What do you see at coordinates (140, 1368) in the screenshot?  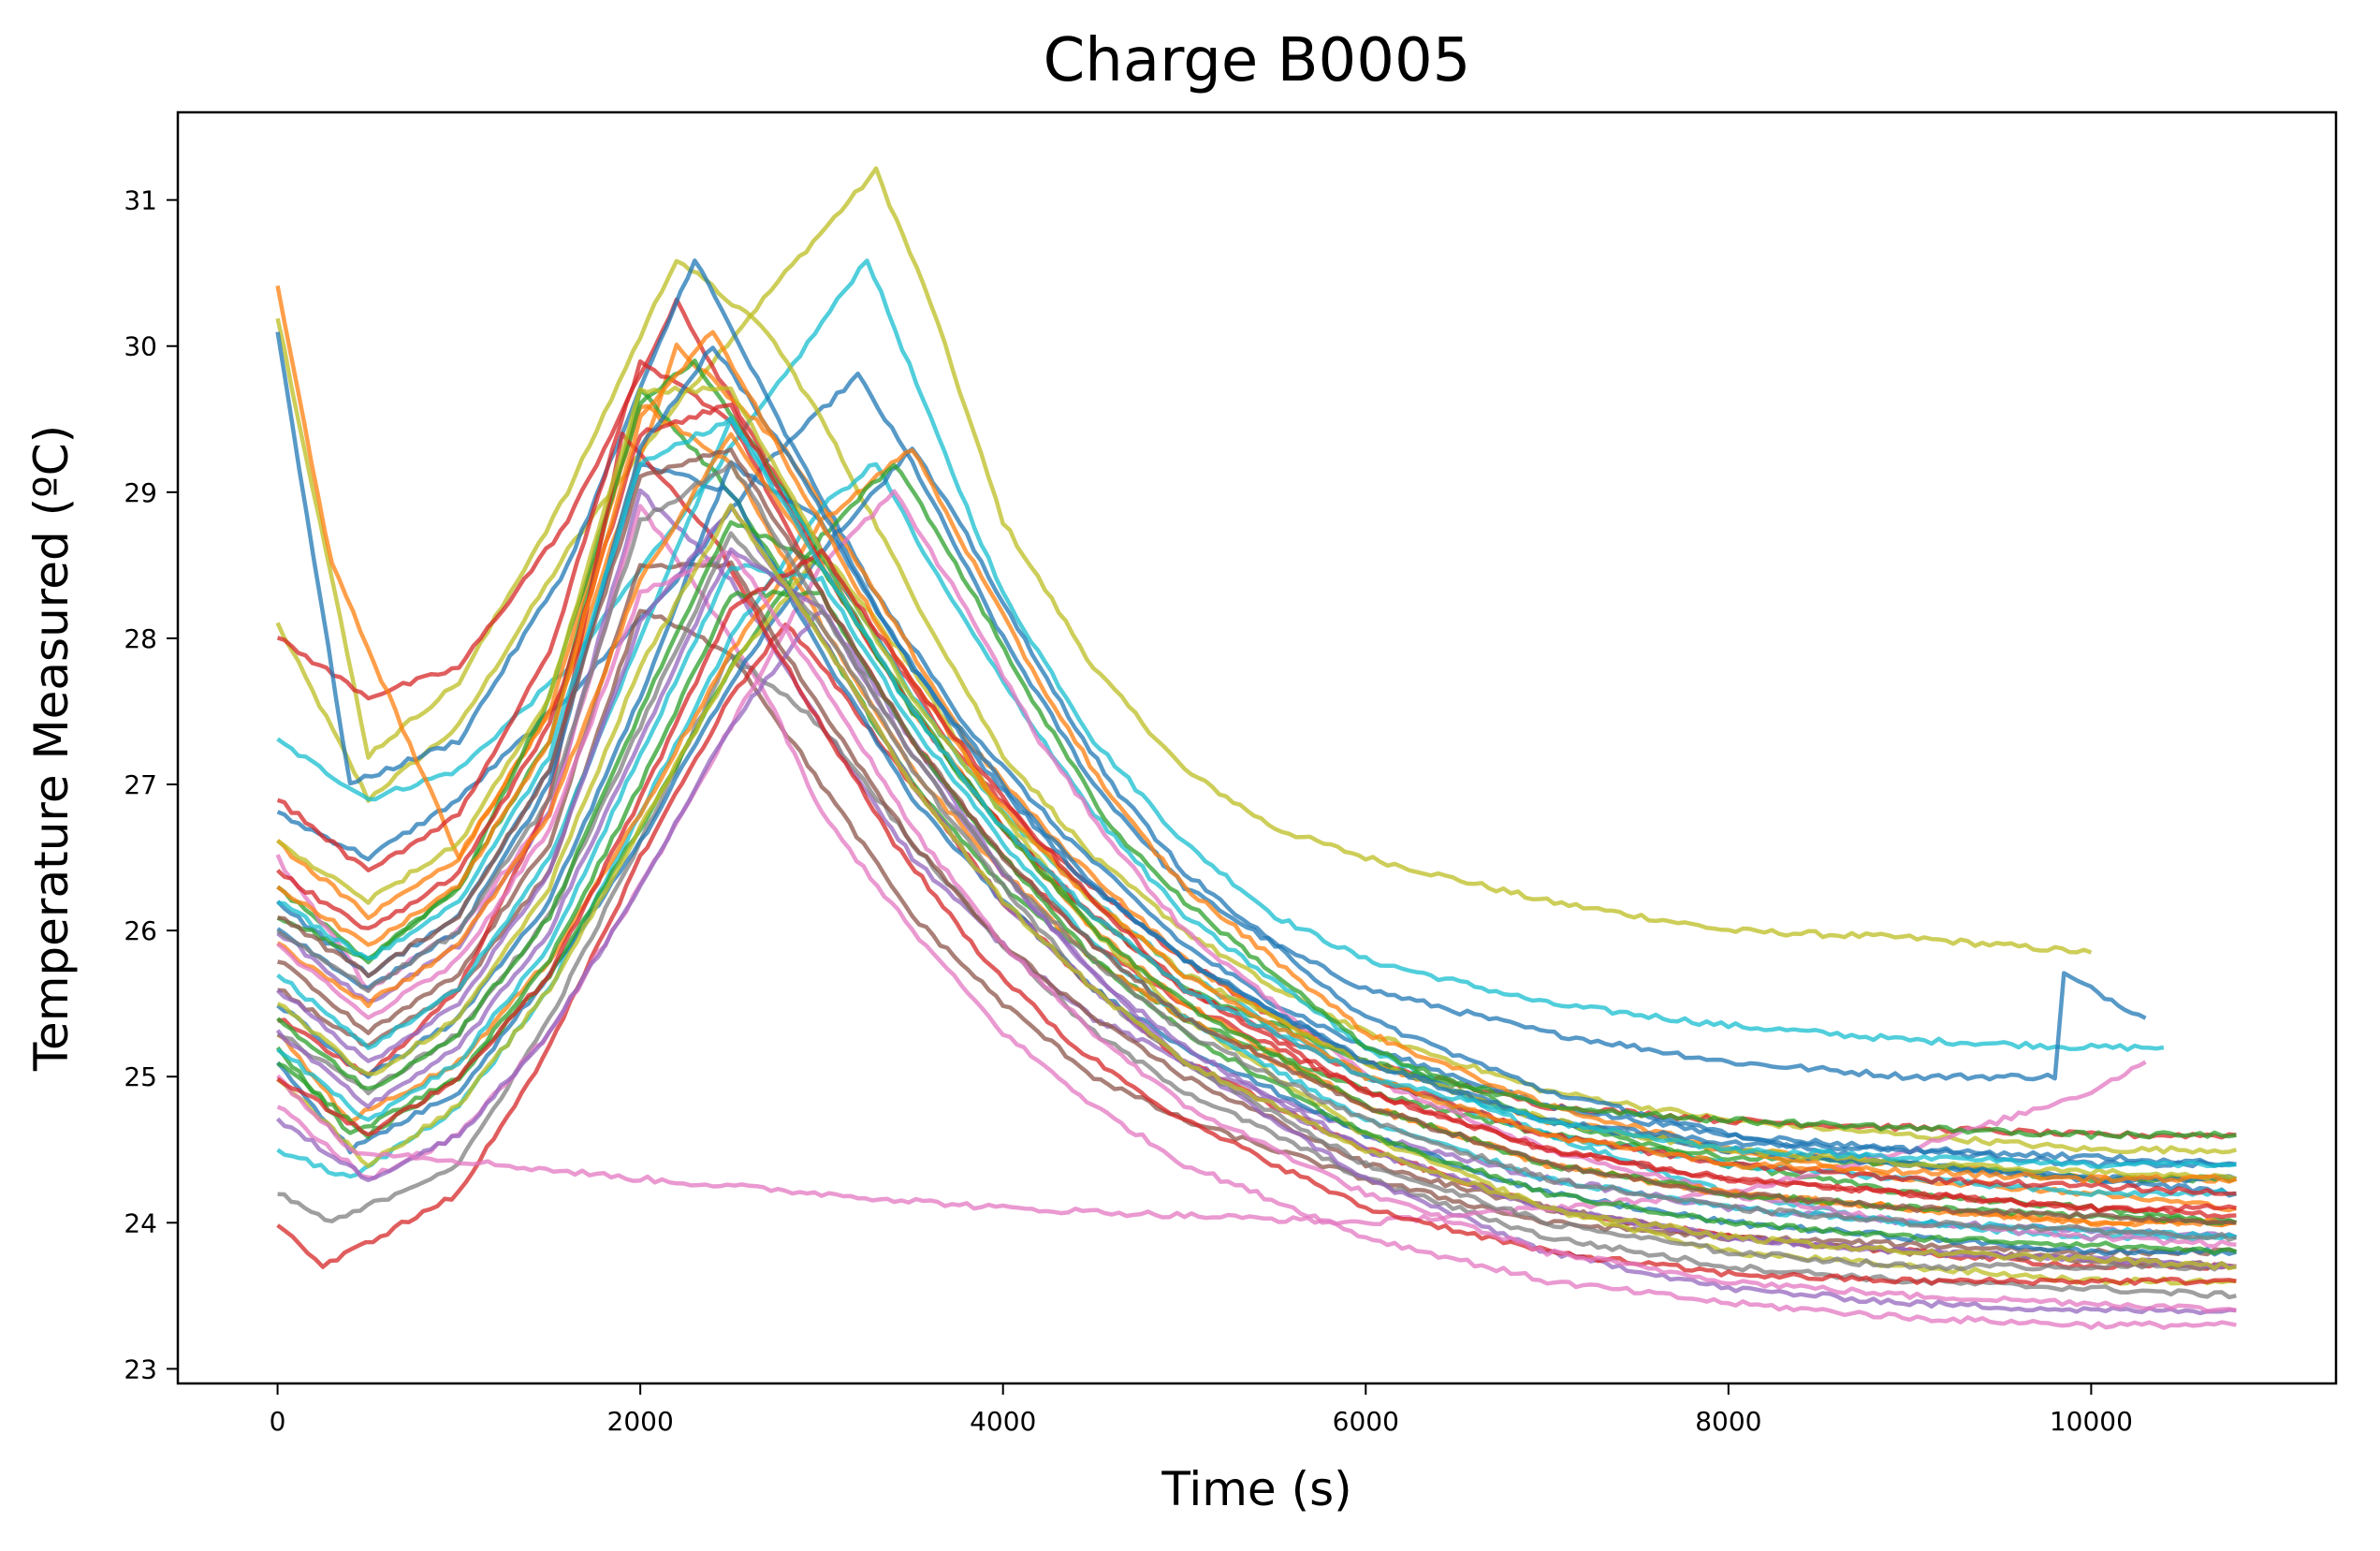 I see `y-tick-label: 23` at bounding box center [140, 1368].